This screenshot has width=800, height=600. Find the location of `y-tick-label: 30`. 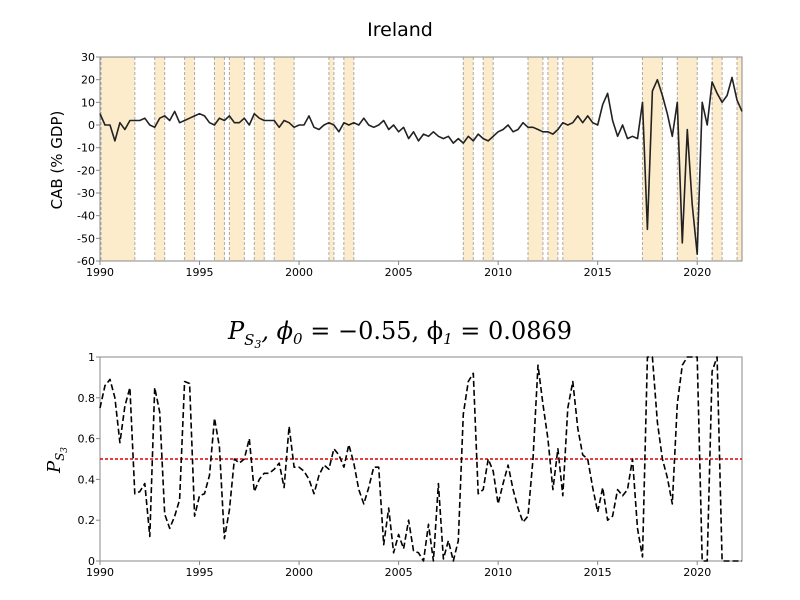

y-tick-label: 30 is located at coordinates (88, 57).